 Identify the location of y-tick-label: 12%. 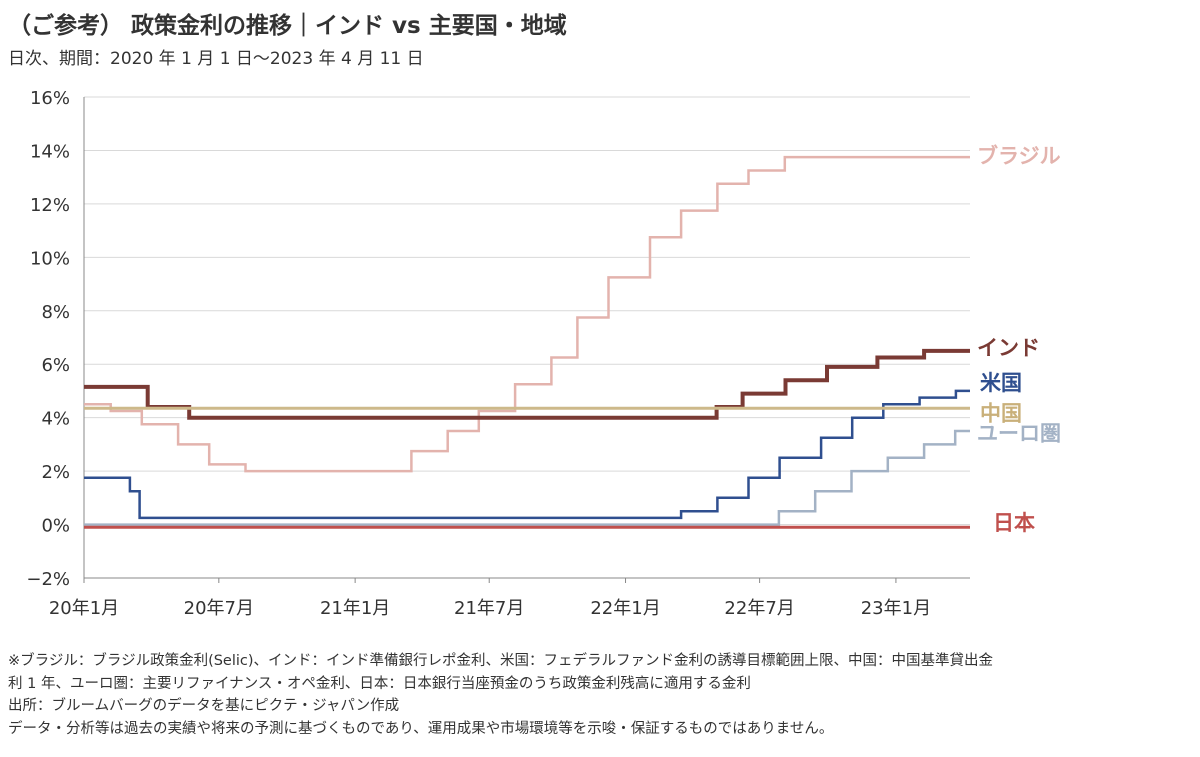
(50, 205).